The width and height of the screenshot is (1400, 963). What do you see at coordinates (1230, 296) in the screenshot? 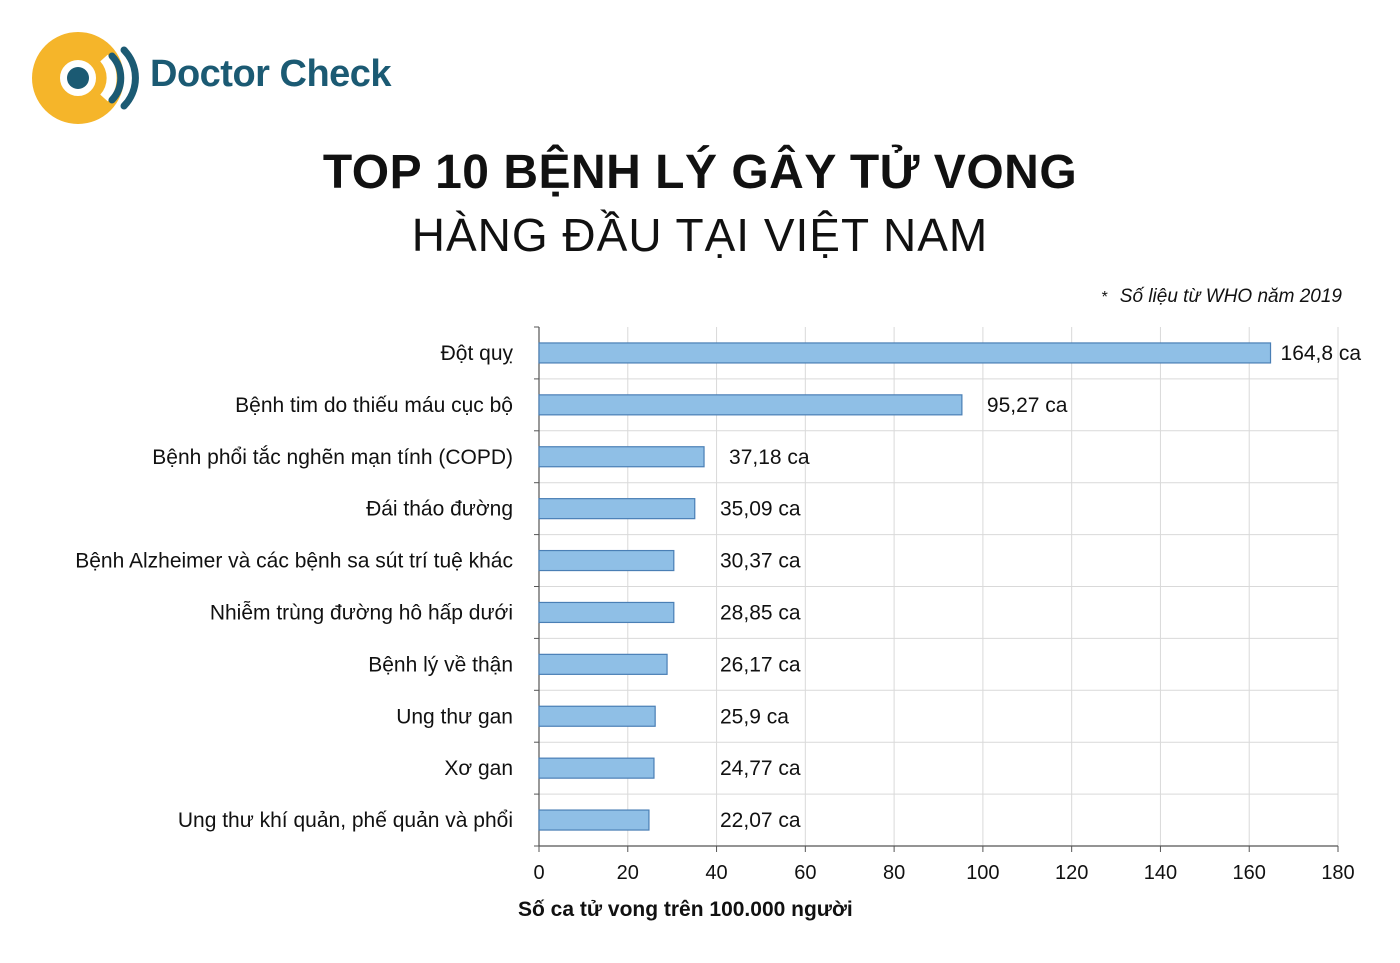
I see `source-text: Số liệu từ WHO năm 2019` at bounding box center [1230, 296].